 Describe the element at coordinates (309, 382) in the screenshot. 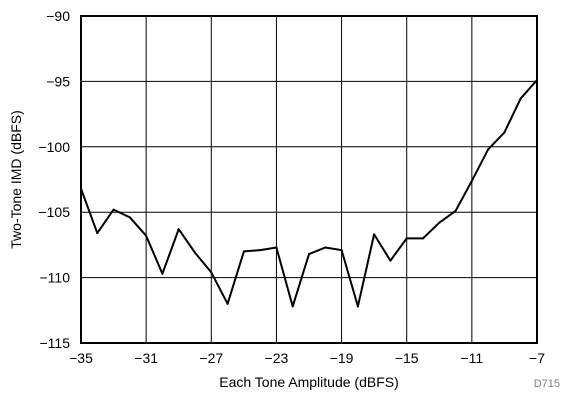

I see `x-axis-label: Each Tone Amplitude (dBFS)` at that location.